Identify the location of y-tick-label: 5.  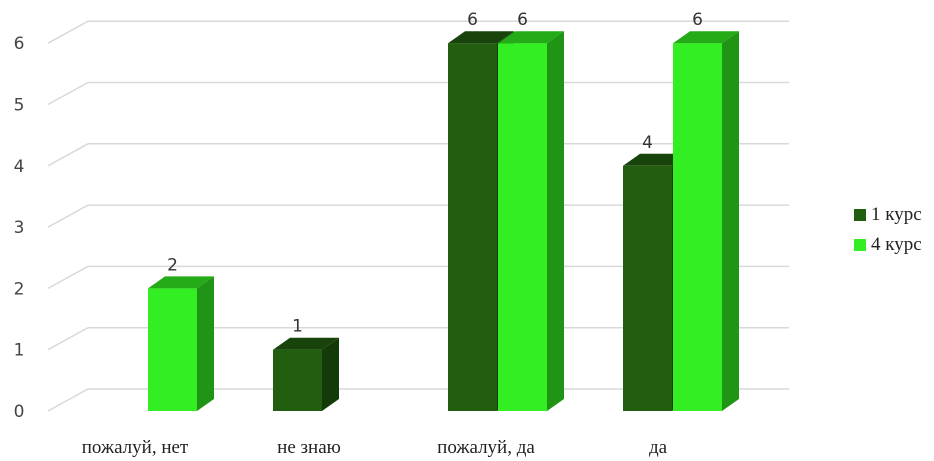
(19, 106).